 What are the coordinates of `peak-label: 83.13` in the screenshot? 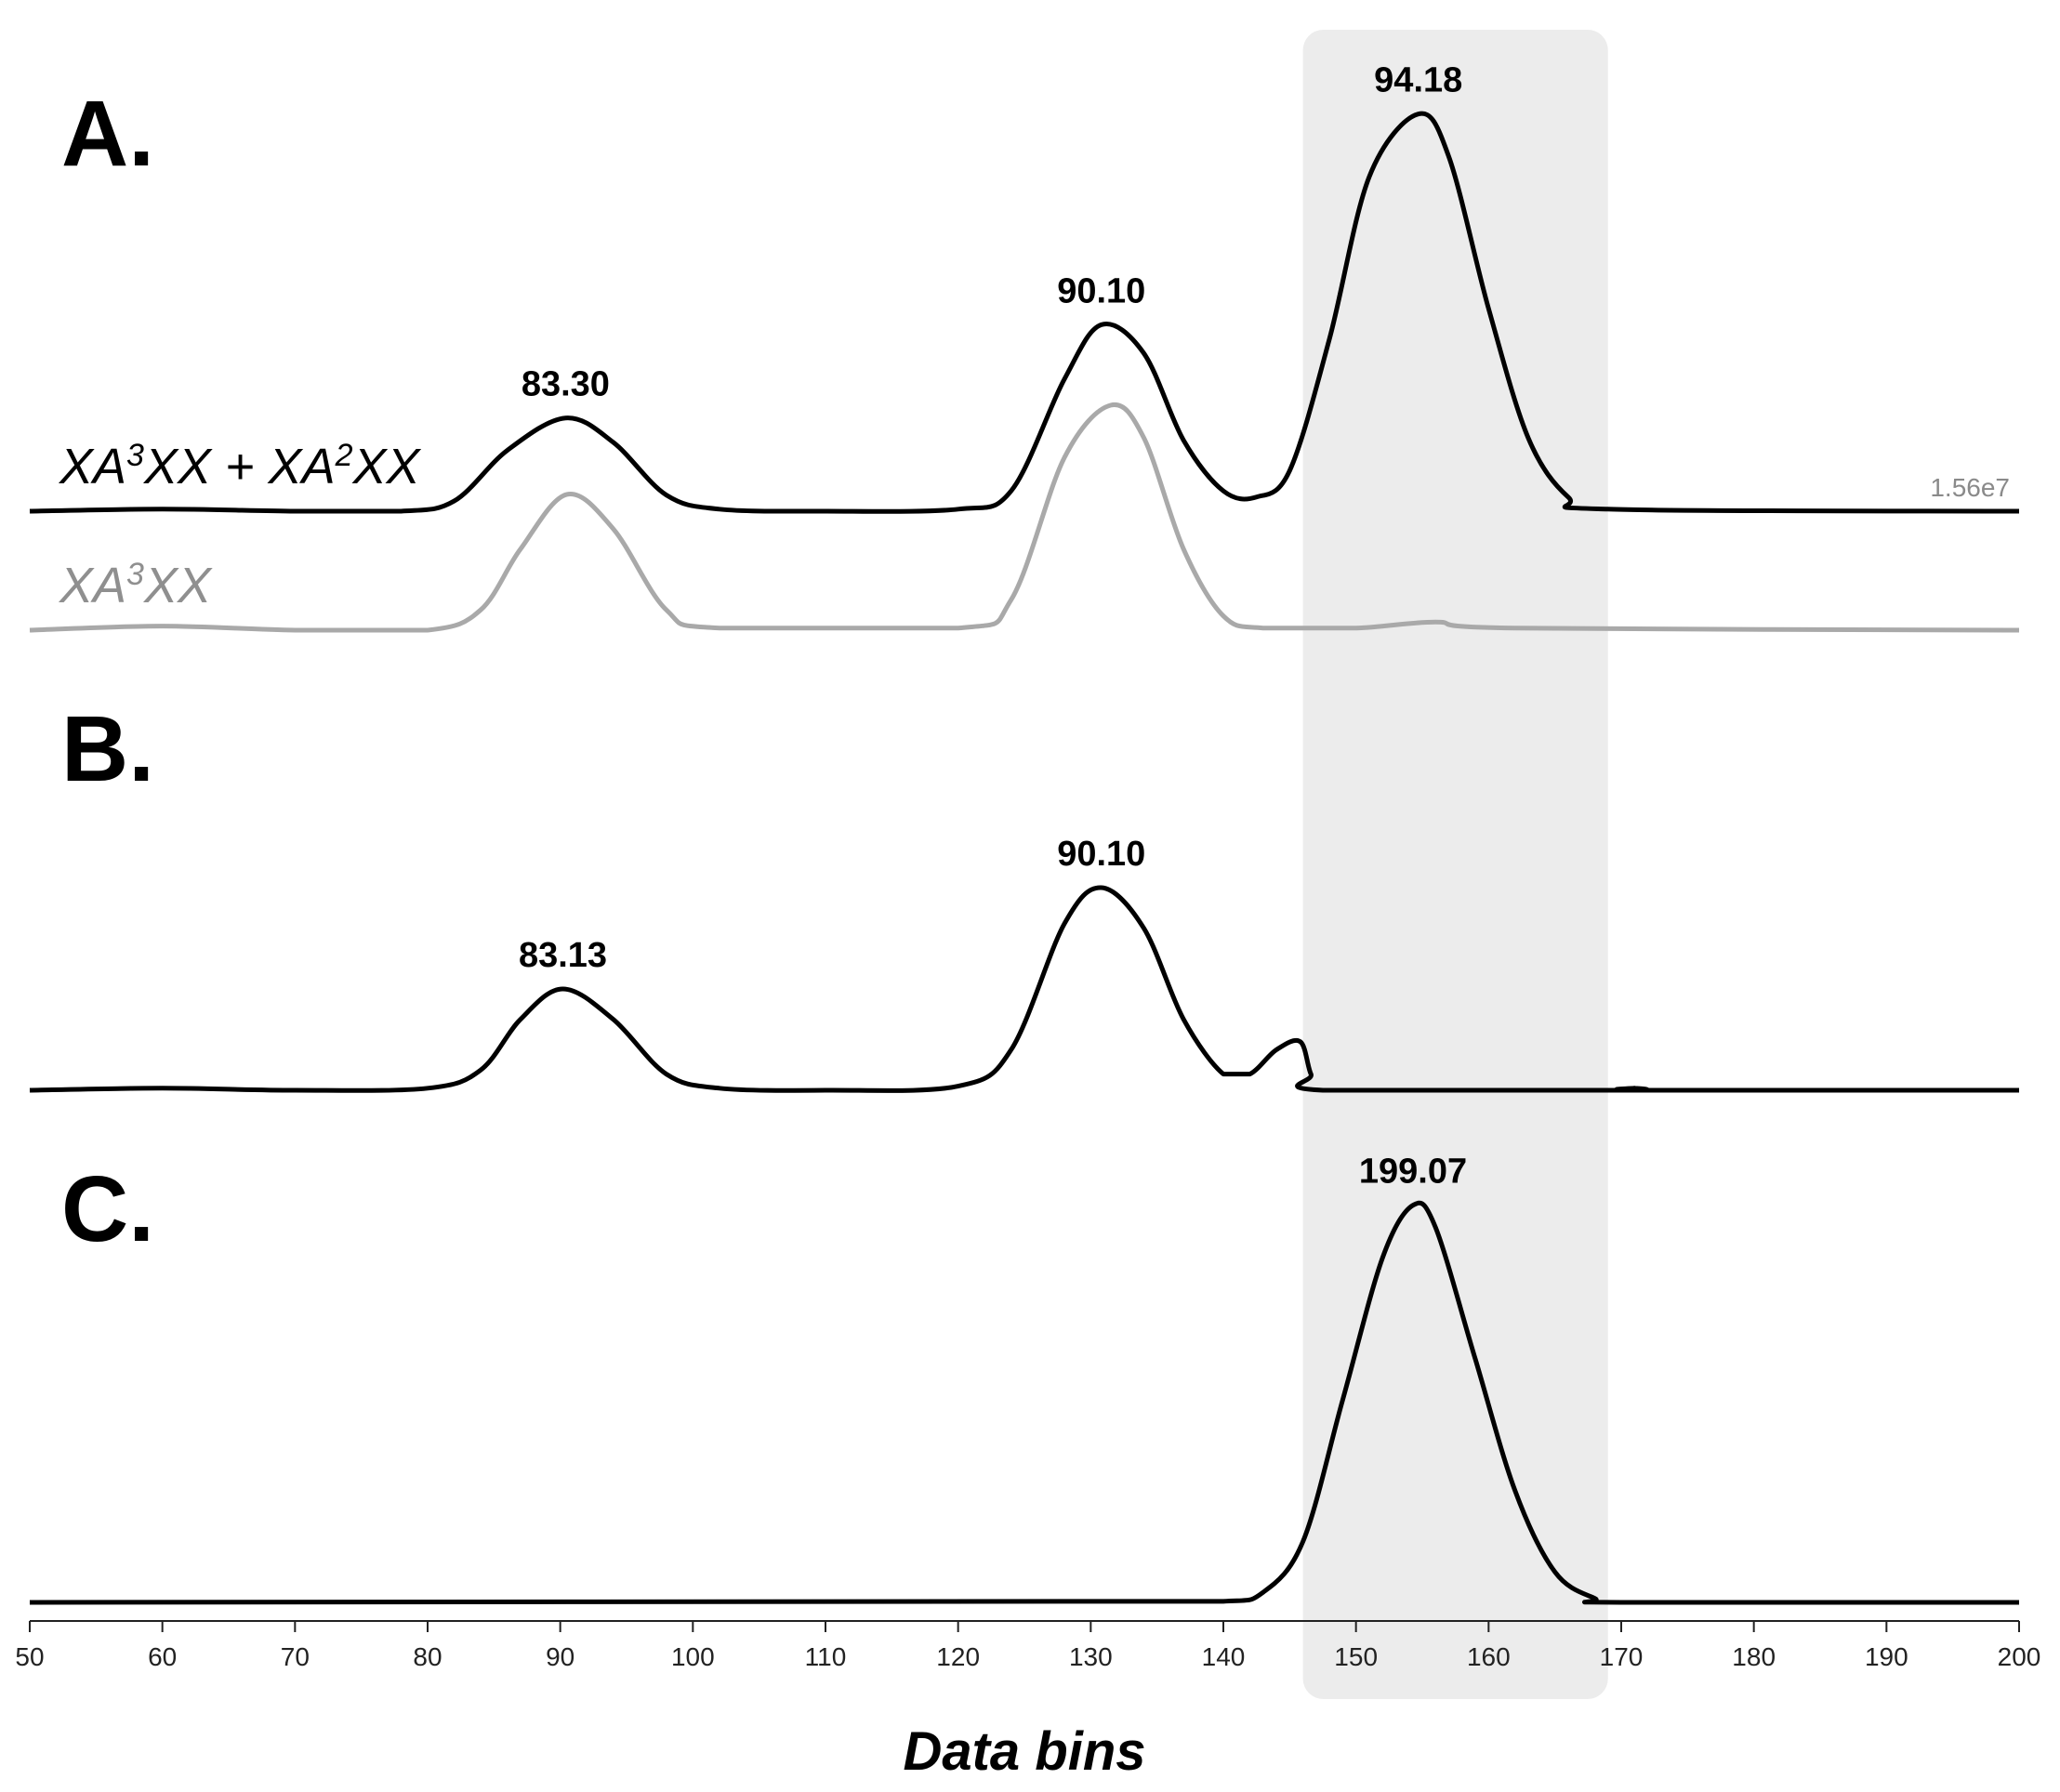 It's located at (563, 955).